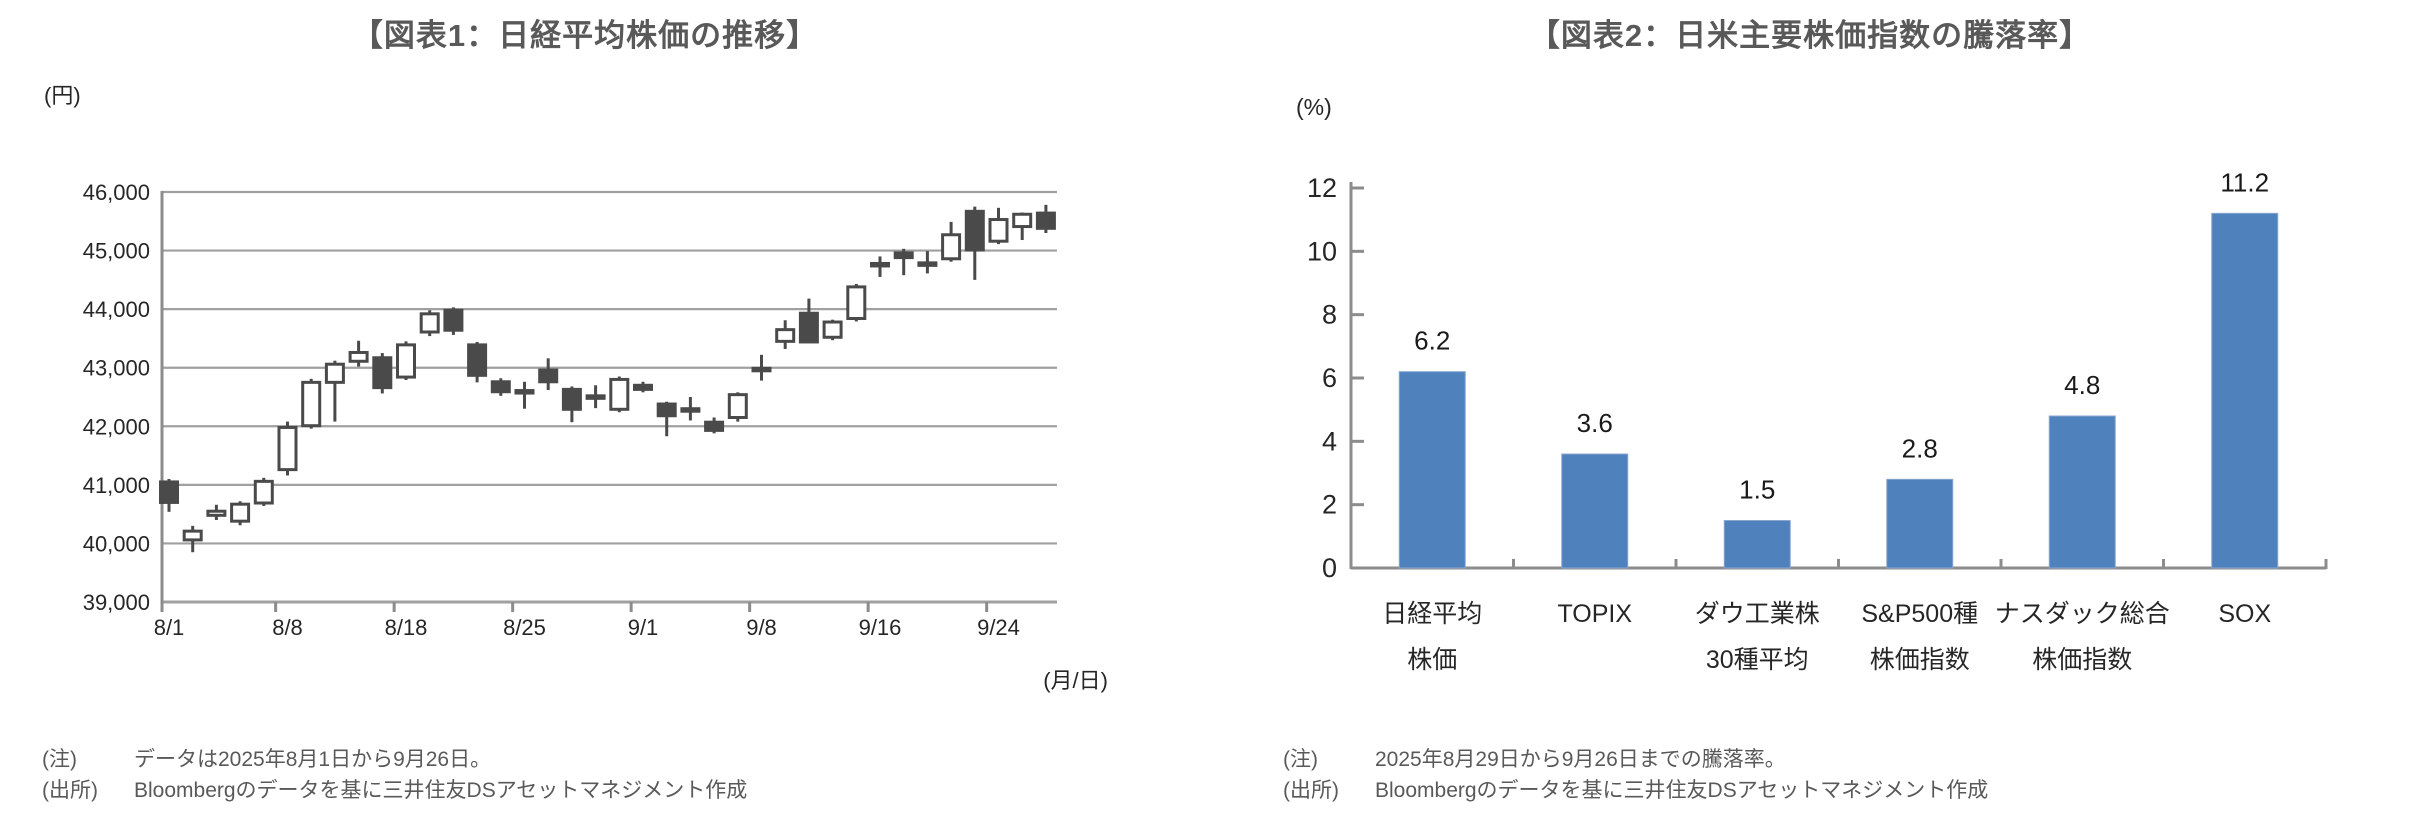 The height and width of the screenshot is (838, 2419). I want to click on x-tick-label: 8/18, so click(406, 627).